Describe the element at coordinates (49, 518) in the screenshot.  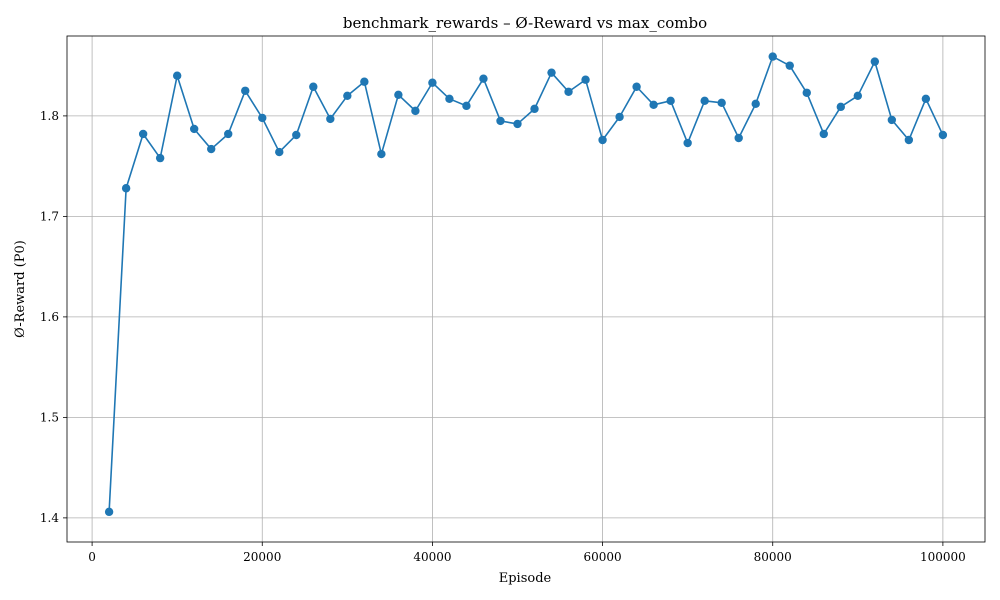
I see `y-tick-label: 1.4` at that location.